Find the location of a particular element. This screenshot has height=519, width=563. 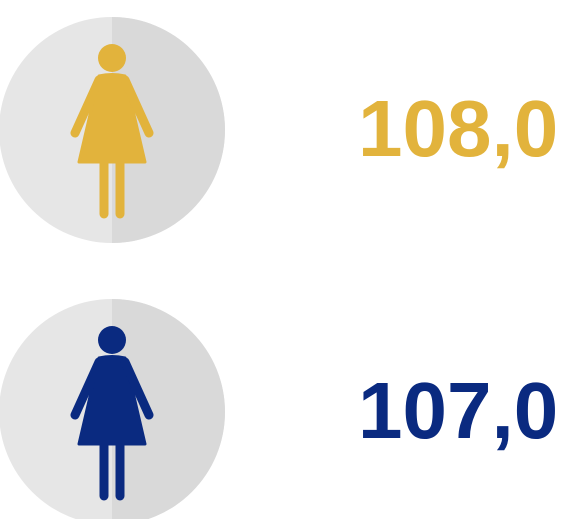

value-label: 107,0 is located at coordinates (458, 410).